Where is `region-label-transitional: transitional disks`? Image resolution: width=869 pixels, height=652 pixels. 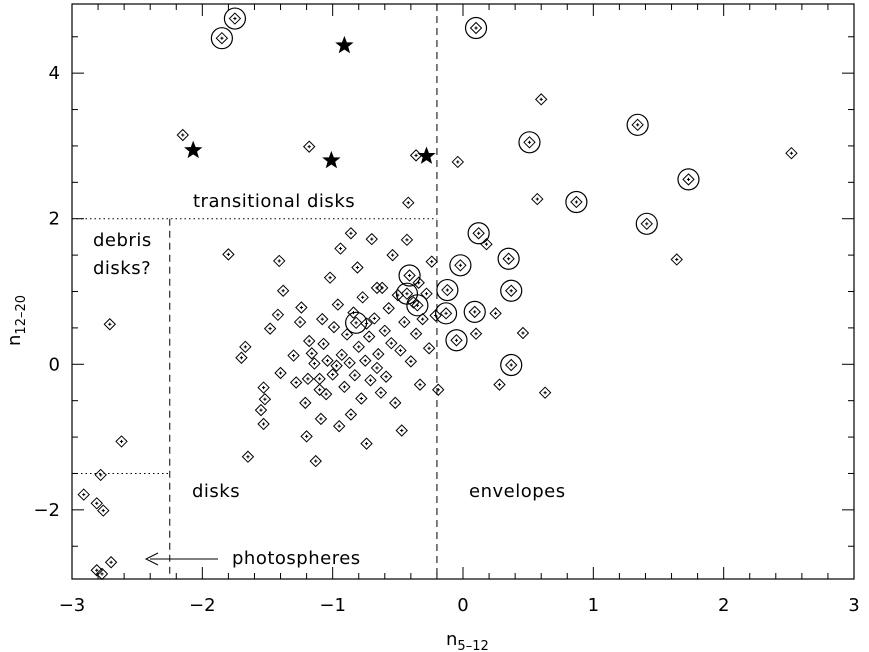
region-label-transitional: transitional disks is located at coordinates (274, 201).